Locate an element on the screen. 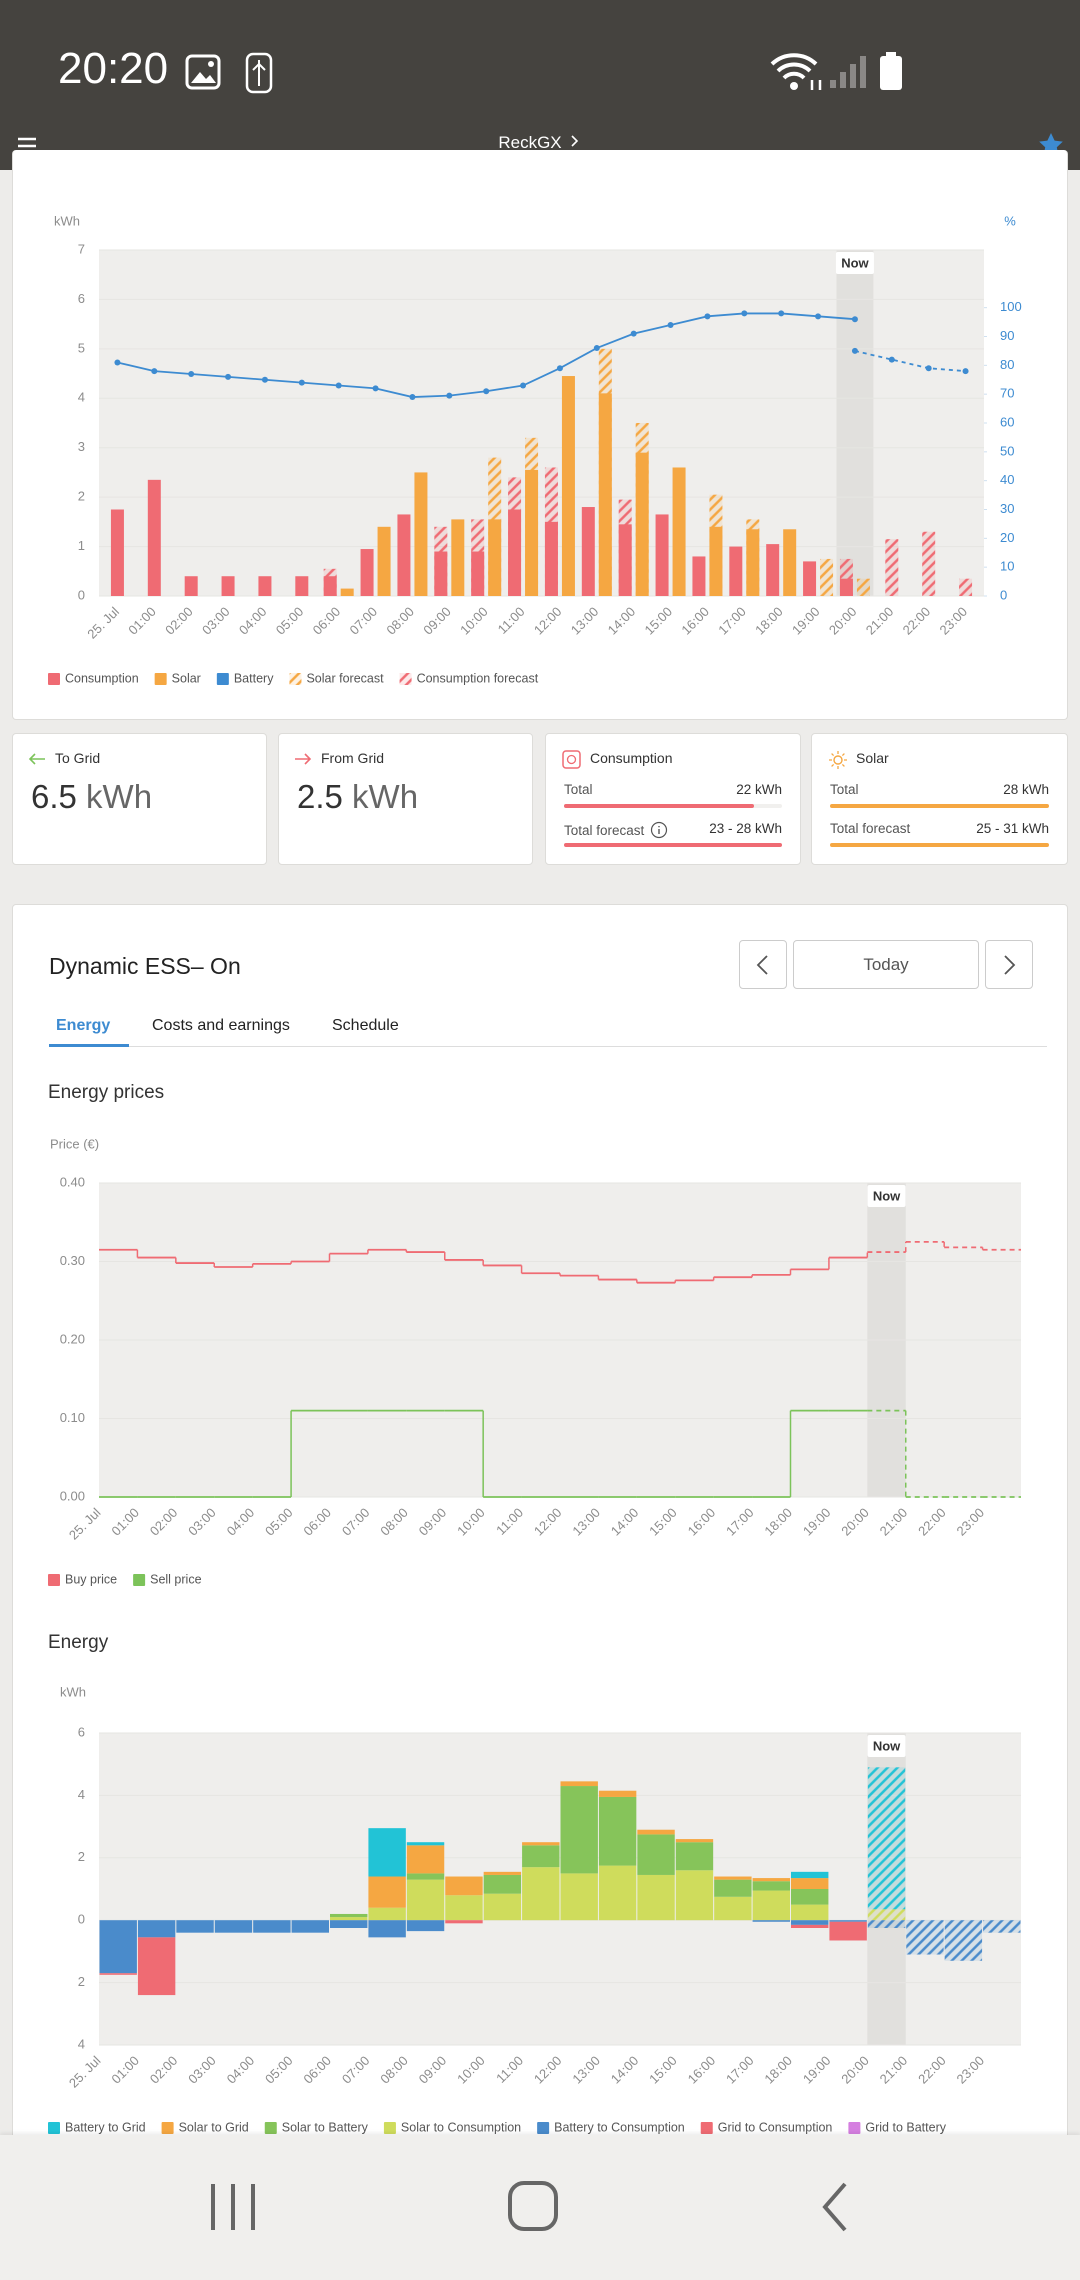 This screenshot has height=2280, width=1080. from-grid-card: From Grid 2.5 kWh is located at coordinates (405, 799).